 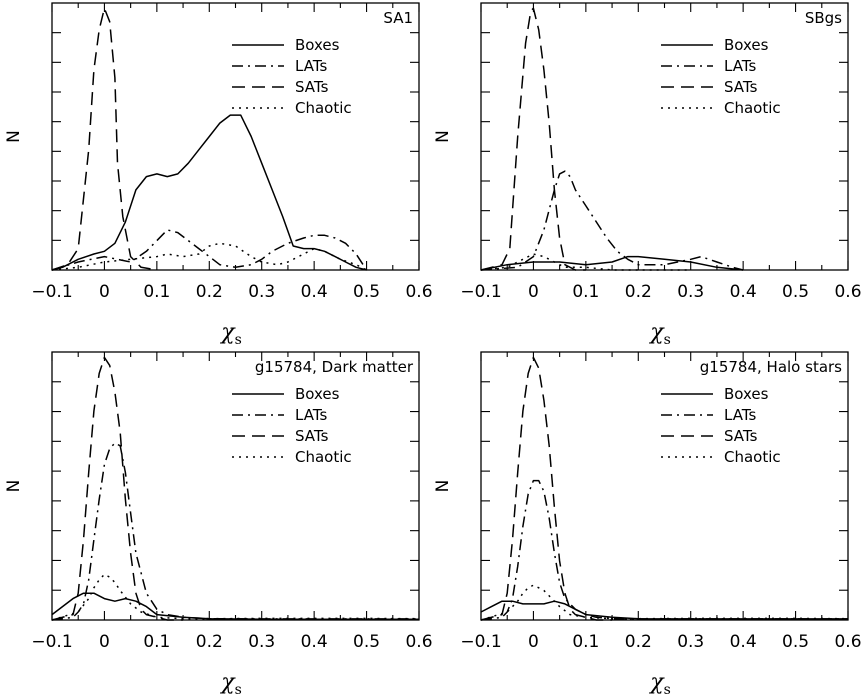 I want to click on panel-title: g15784, Dark matter, so click(x=334, y=367).